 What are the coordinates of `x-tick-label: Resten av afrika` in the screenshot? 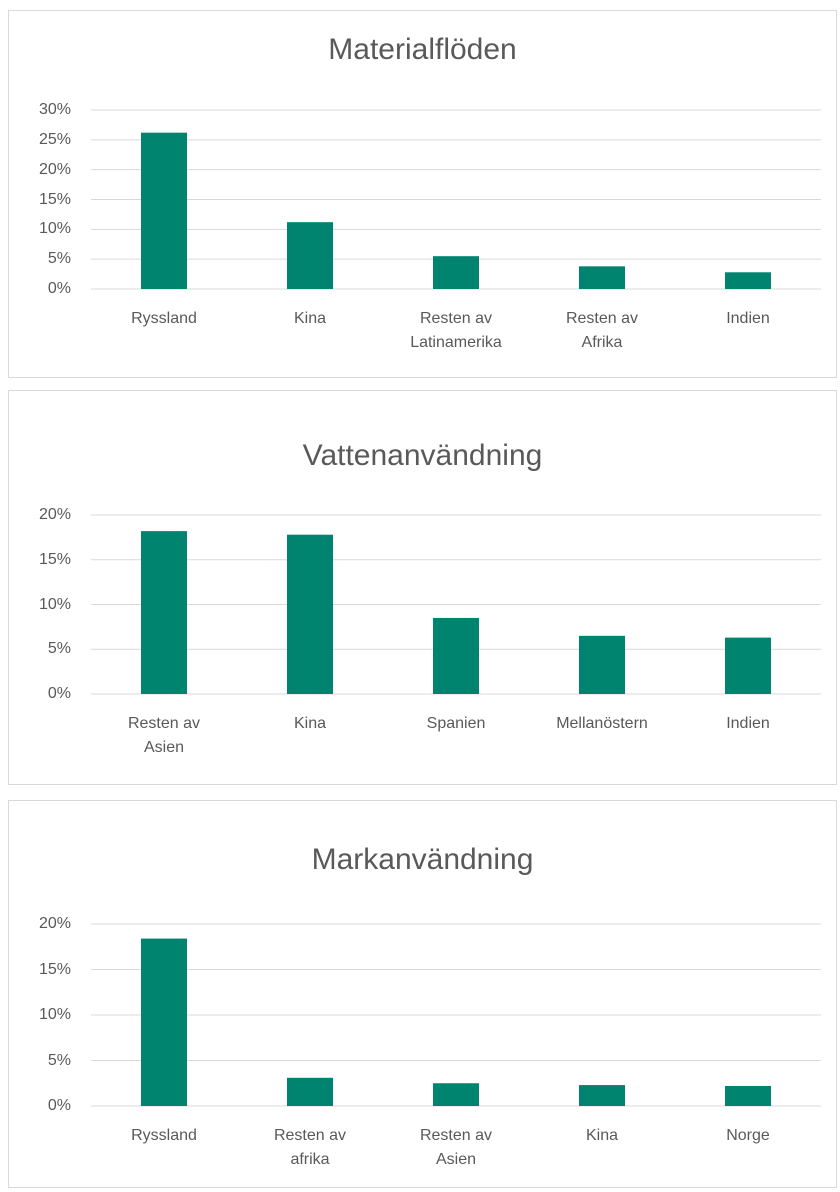 It's located at (310, 1147).